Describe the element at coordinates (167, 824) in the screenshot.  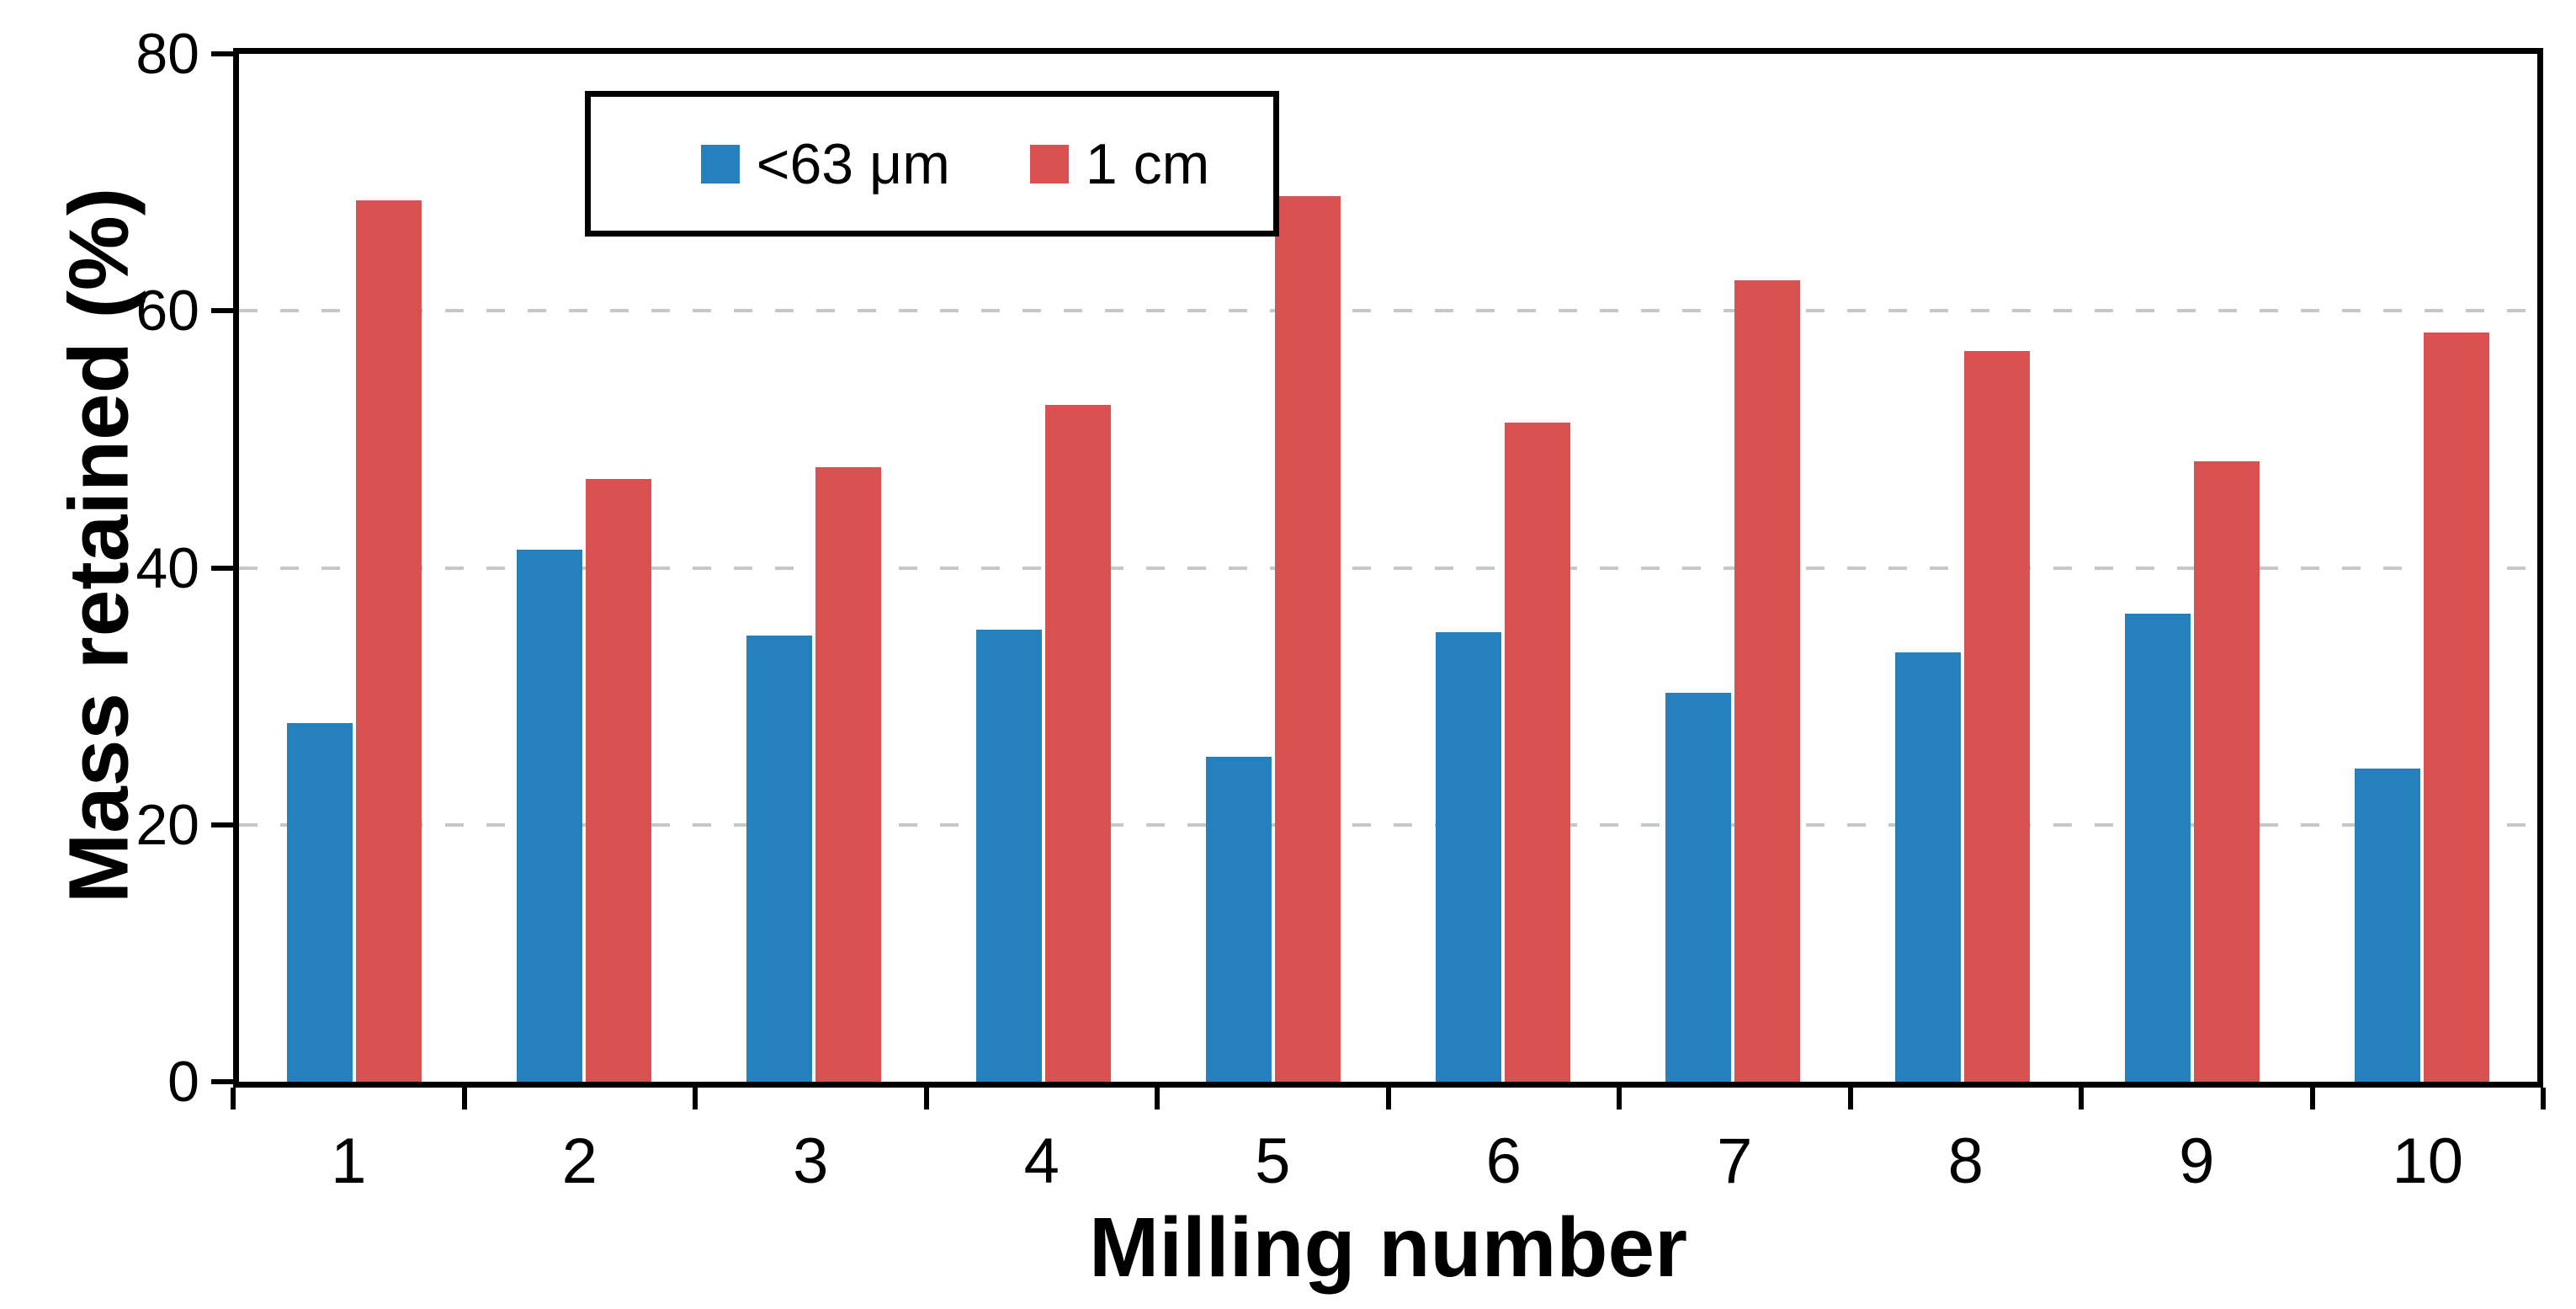
I see `y-tick-label: 20` at that location.